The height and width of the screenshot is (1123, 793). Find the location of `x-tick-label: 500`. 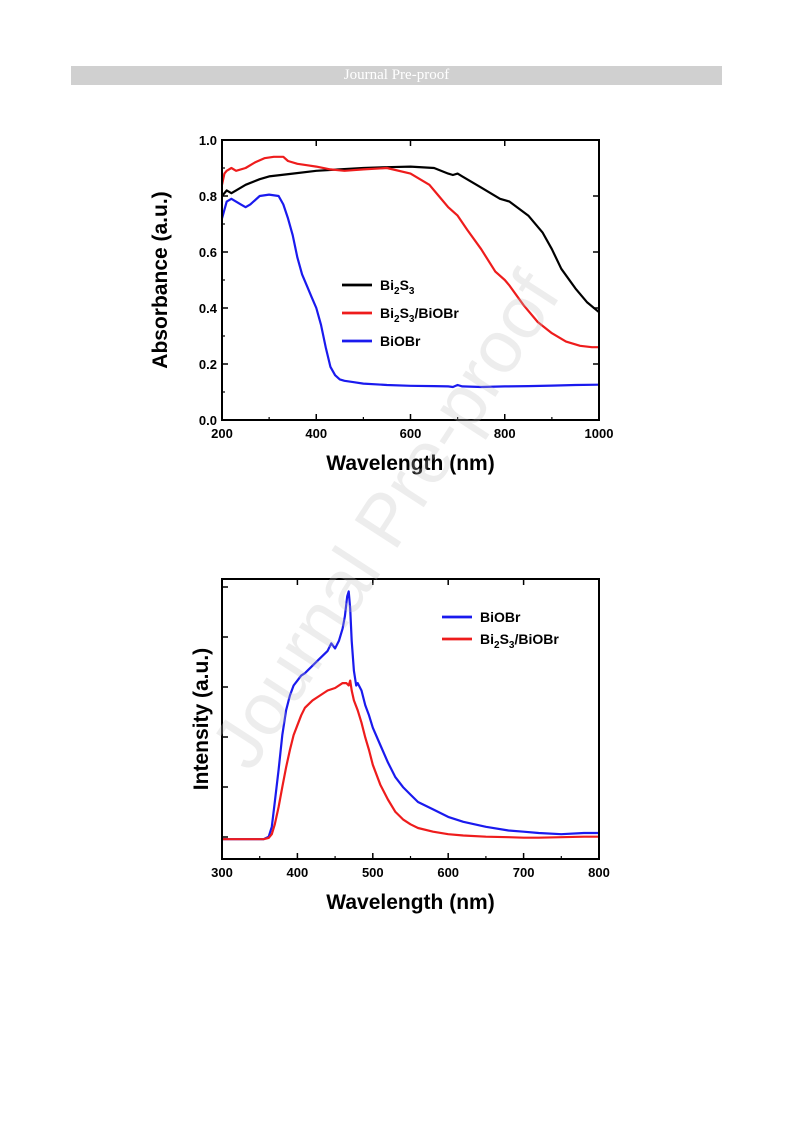

x-tick-label: 500 is located at coordinates (373, 872).